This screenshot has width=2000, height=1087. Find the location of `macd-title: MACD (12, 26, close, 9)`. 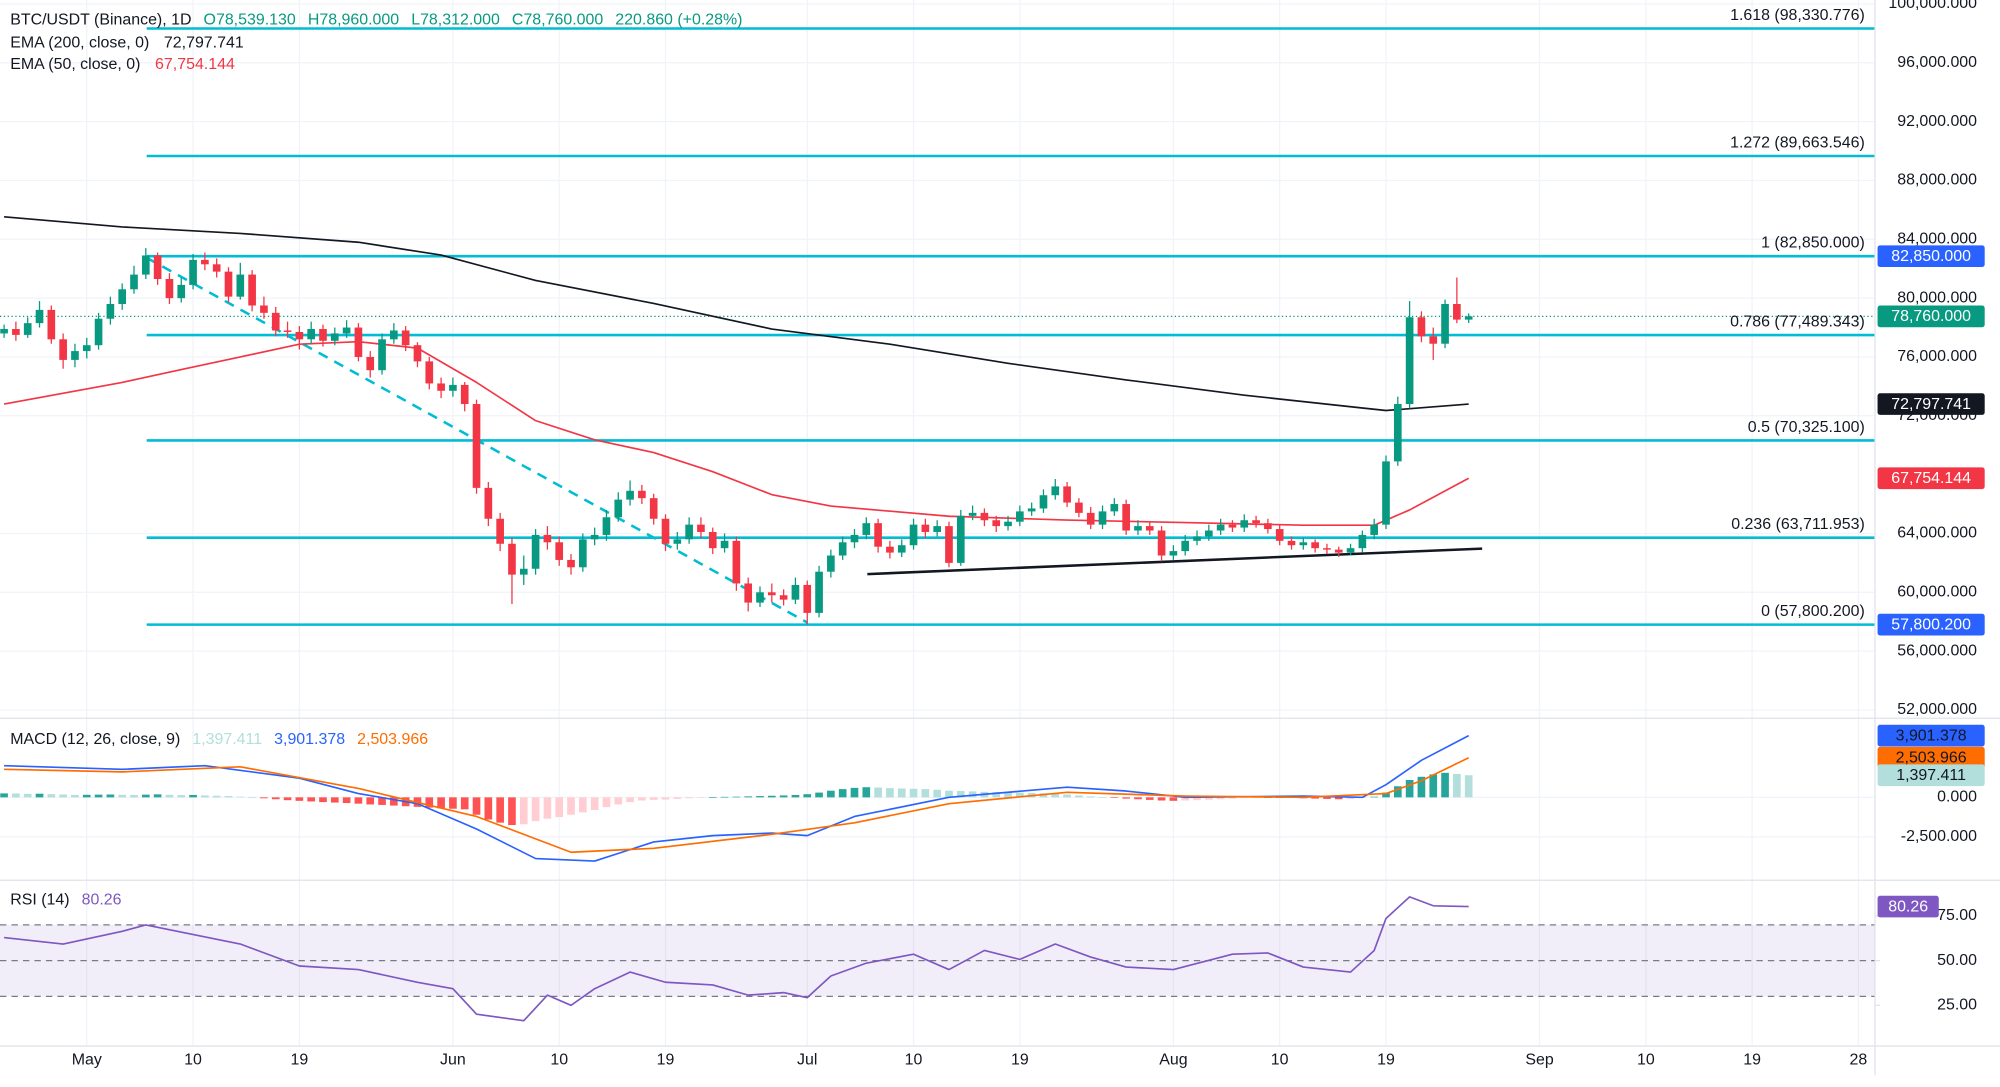

macd-title: MACD (12, 26, close, 9) is located at coordinates (95, 739).